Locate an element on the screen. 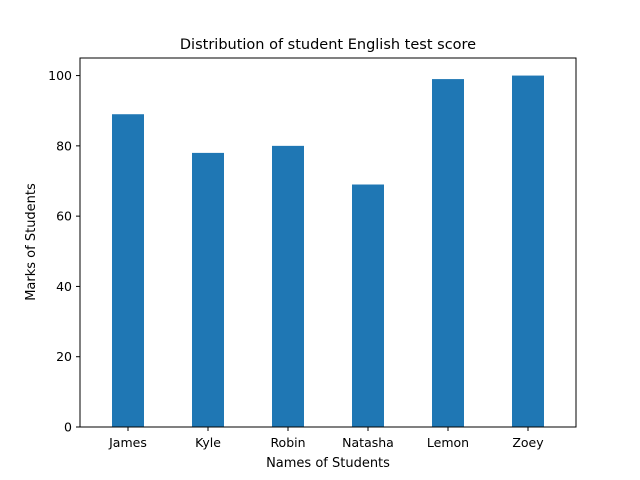  y-tick-label: 40 is located at coordinates (64, 286).